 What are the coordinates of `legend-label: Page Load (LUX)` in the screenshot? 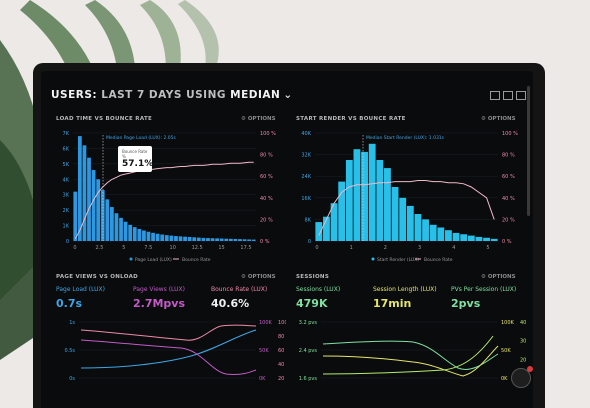 It's located at (153, 260).